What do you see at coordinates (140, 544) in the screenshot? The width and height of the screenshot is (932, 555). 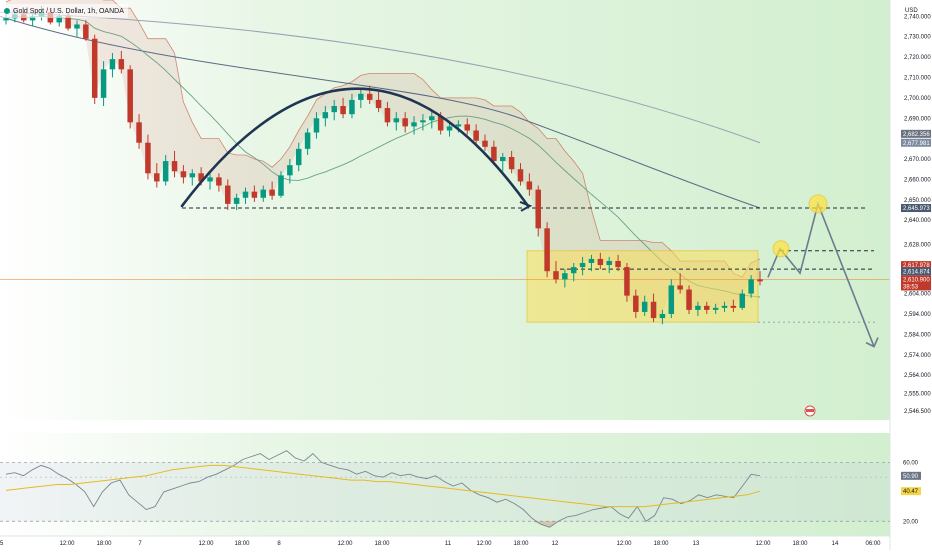 I see `time-tick-label: 7` at bounding box center [140, 544].